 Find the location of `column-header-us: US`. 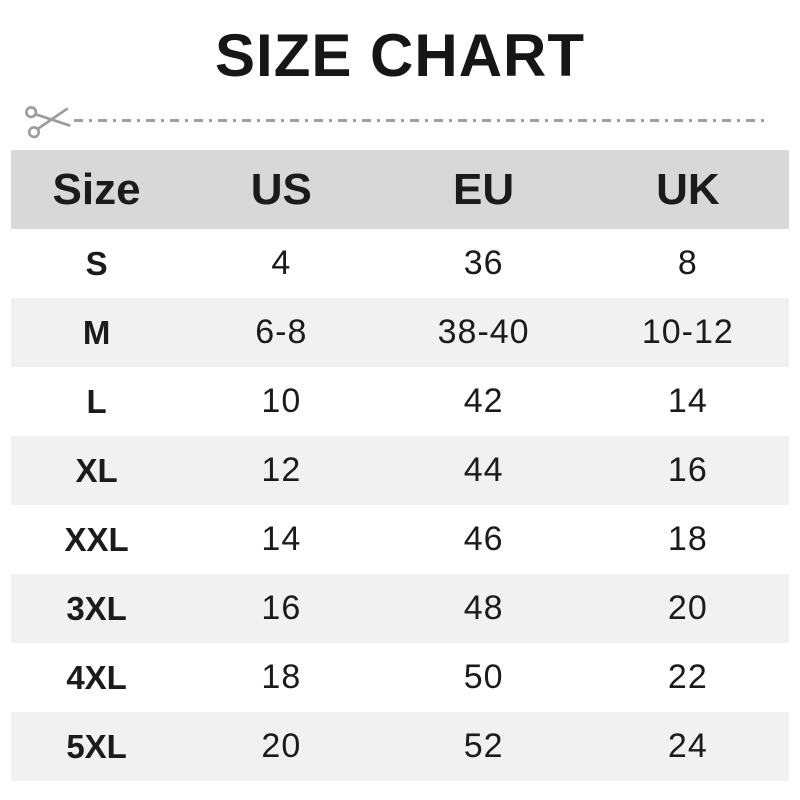

column-header-us: US is located at coordinates (281, 189).